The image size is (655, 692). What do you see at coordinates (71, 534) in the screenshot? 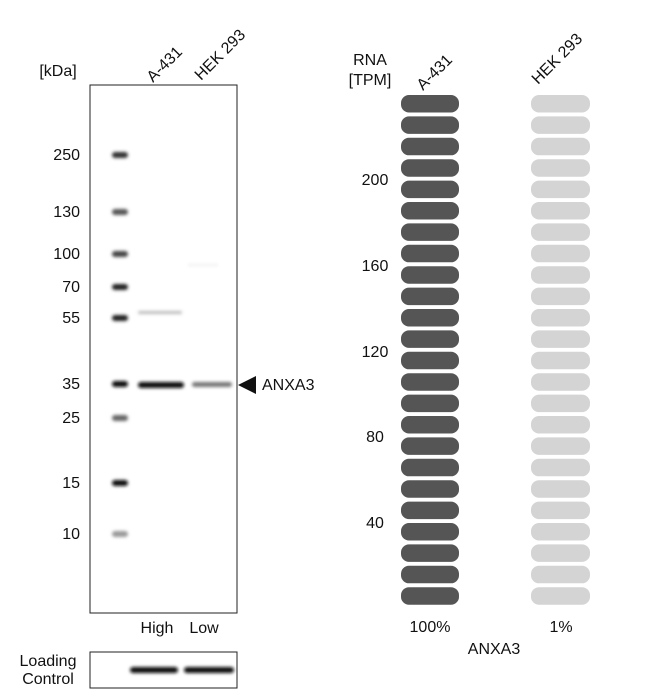
I see `marker-label: 10` at bounding box center [71, 534].